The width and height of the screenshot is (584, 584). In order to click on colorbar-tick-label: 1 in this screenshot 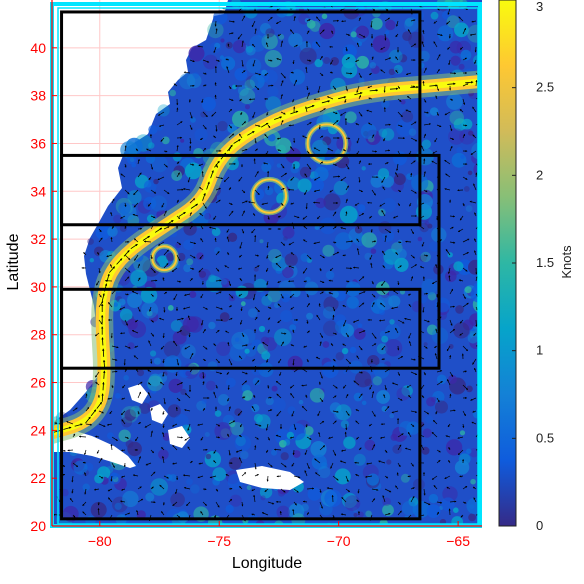, I will do `click(539, 350)`.